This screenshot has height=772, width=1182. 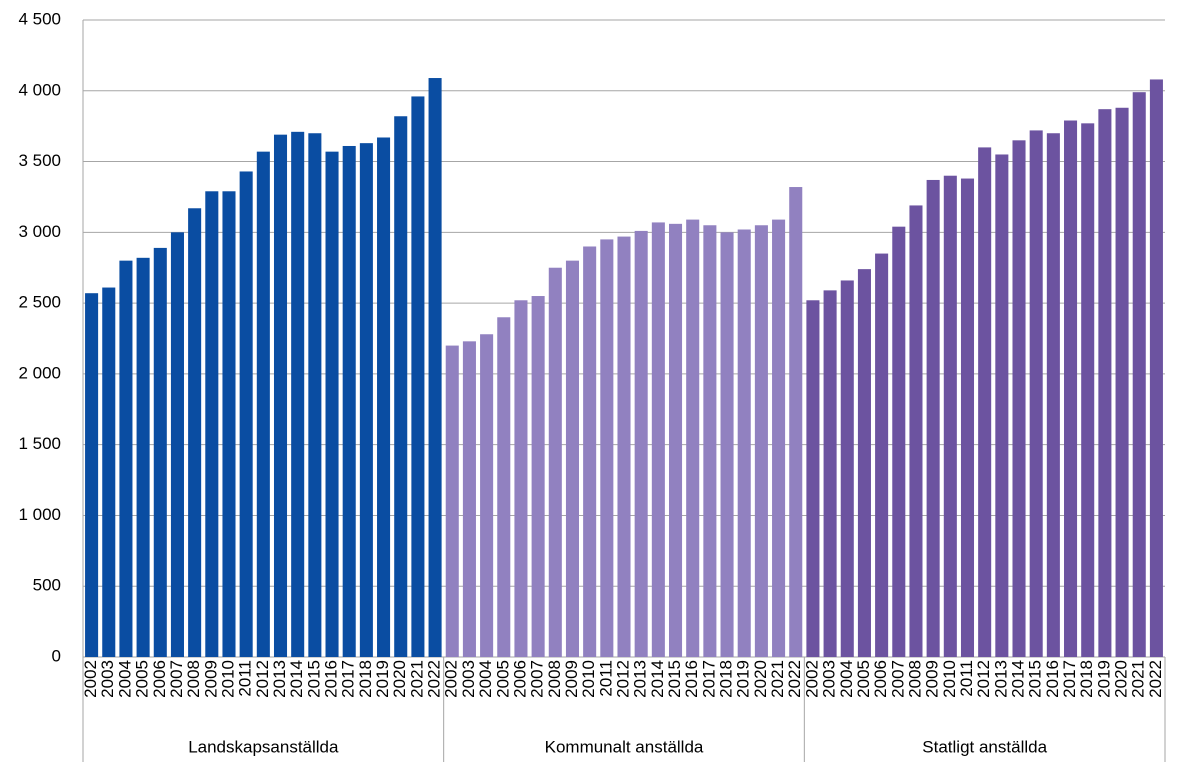 I want to click on y-tick-label: 2 000, so click(x=39, y=372).